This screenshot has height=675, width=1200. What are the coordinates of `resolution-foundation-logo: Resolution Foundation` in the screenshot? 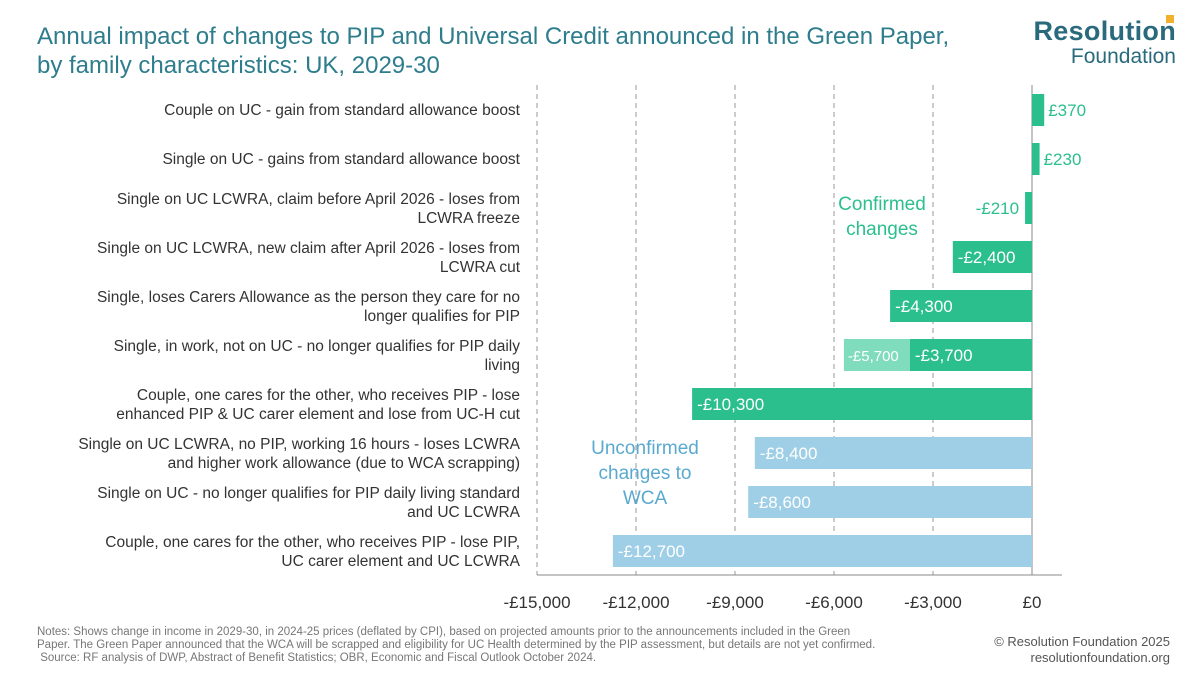 It's located at (1105, 42).